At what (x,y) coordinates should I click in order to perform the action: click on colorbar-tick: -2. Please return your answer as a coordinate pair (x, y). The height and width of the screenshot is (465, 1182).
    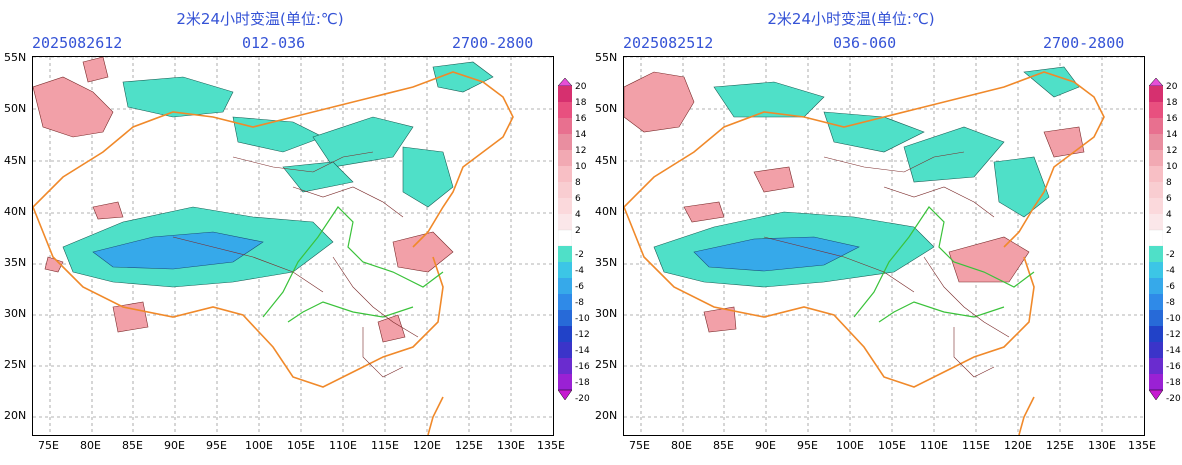
    Looking at the image, I should click on (1170, 255).